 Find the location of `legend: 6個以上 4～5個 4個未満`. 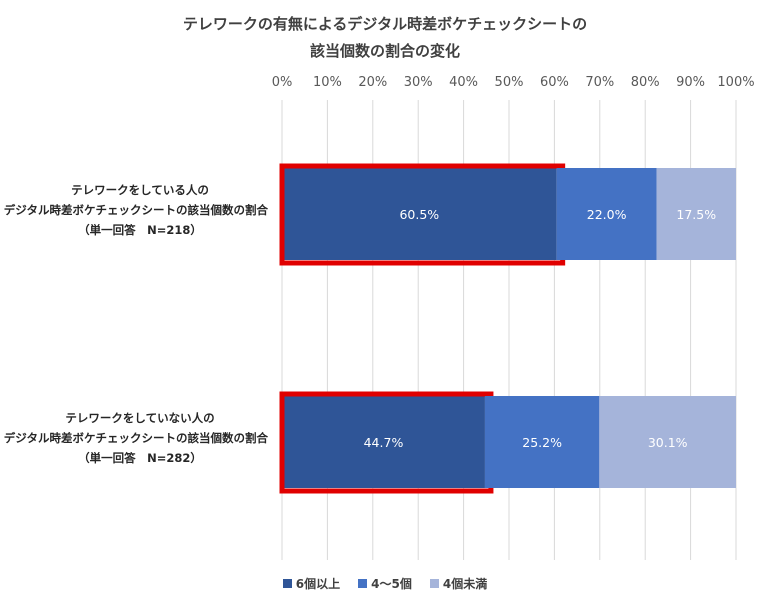

legend: 6個以上 4～5個 4個未満 is located at coordinates (385, 583).